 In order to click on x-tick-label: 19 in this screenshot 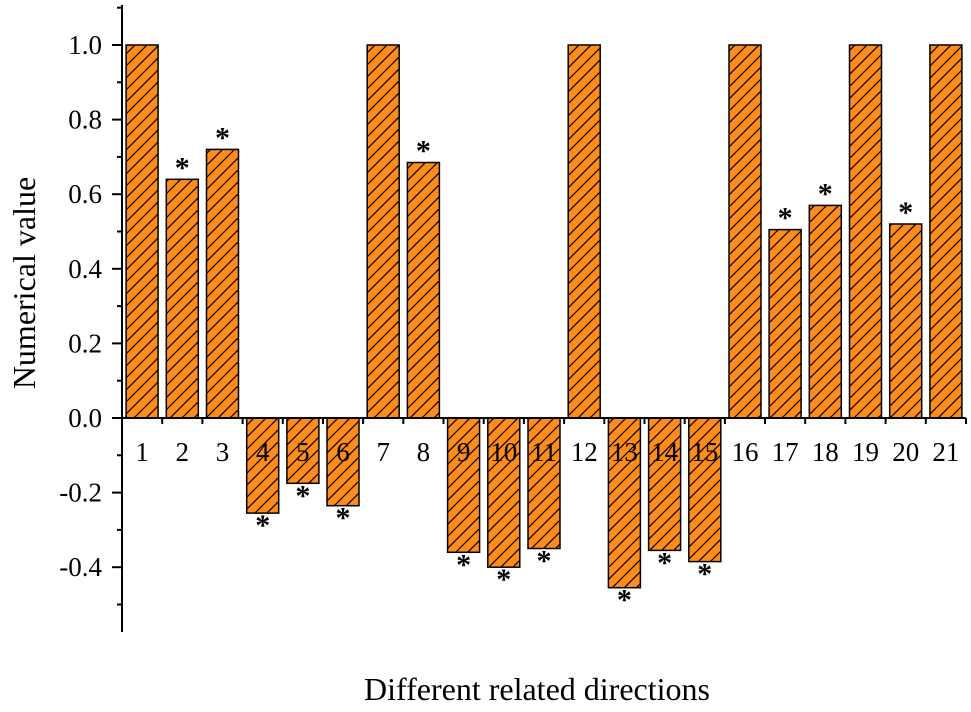, I will do `click(865, 452)`.